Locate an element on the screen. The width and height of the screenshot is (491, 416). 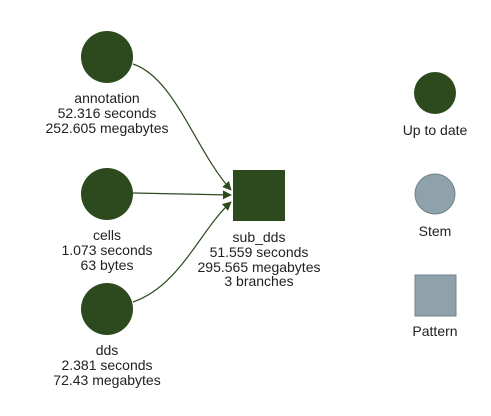
legend-item-stem: Stem is located at coordinates (435, 206).